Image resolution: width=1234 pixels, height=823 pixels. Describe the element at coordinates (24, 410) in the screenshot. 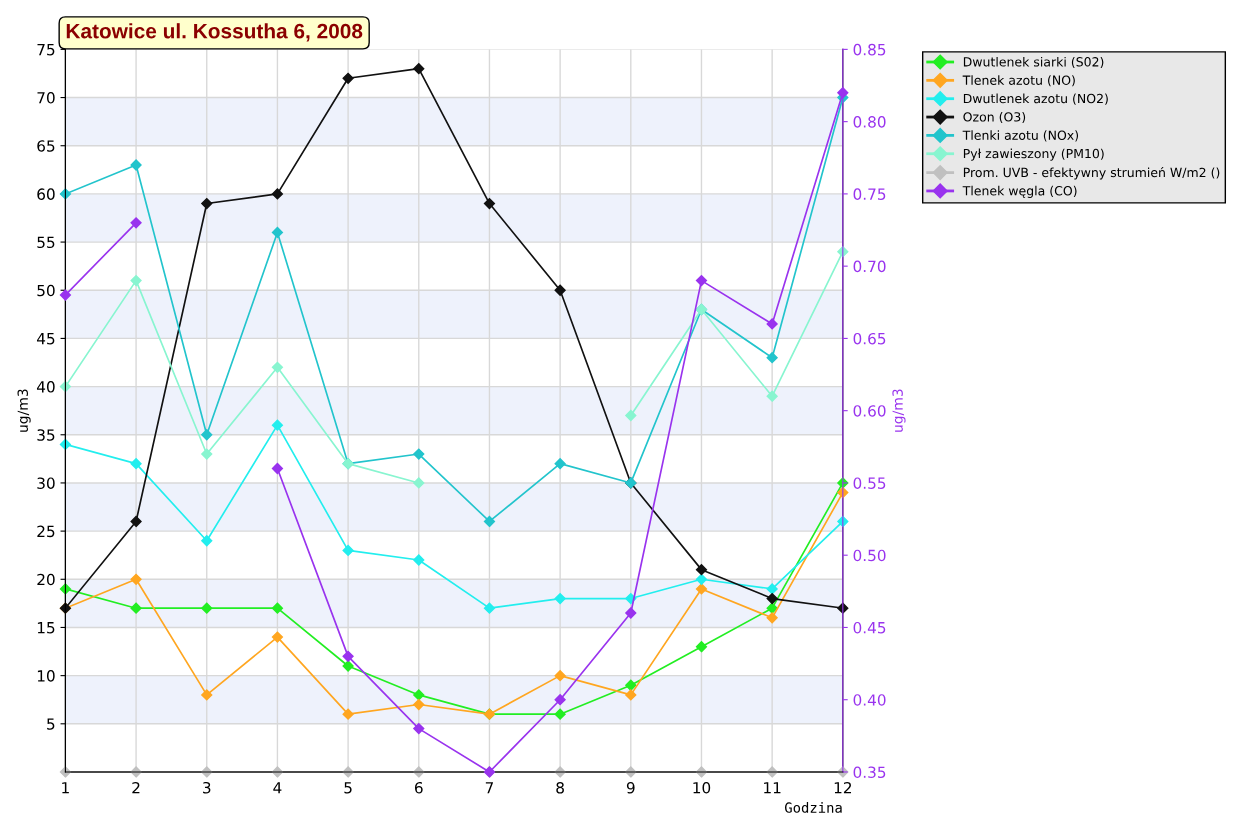

I see `y-axis-title: ug/m3` at that location.